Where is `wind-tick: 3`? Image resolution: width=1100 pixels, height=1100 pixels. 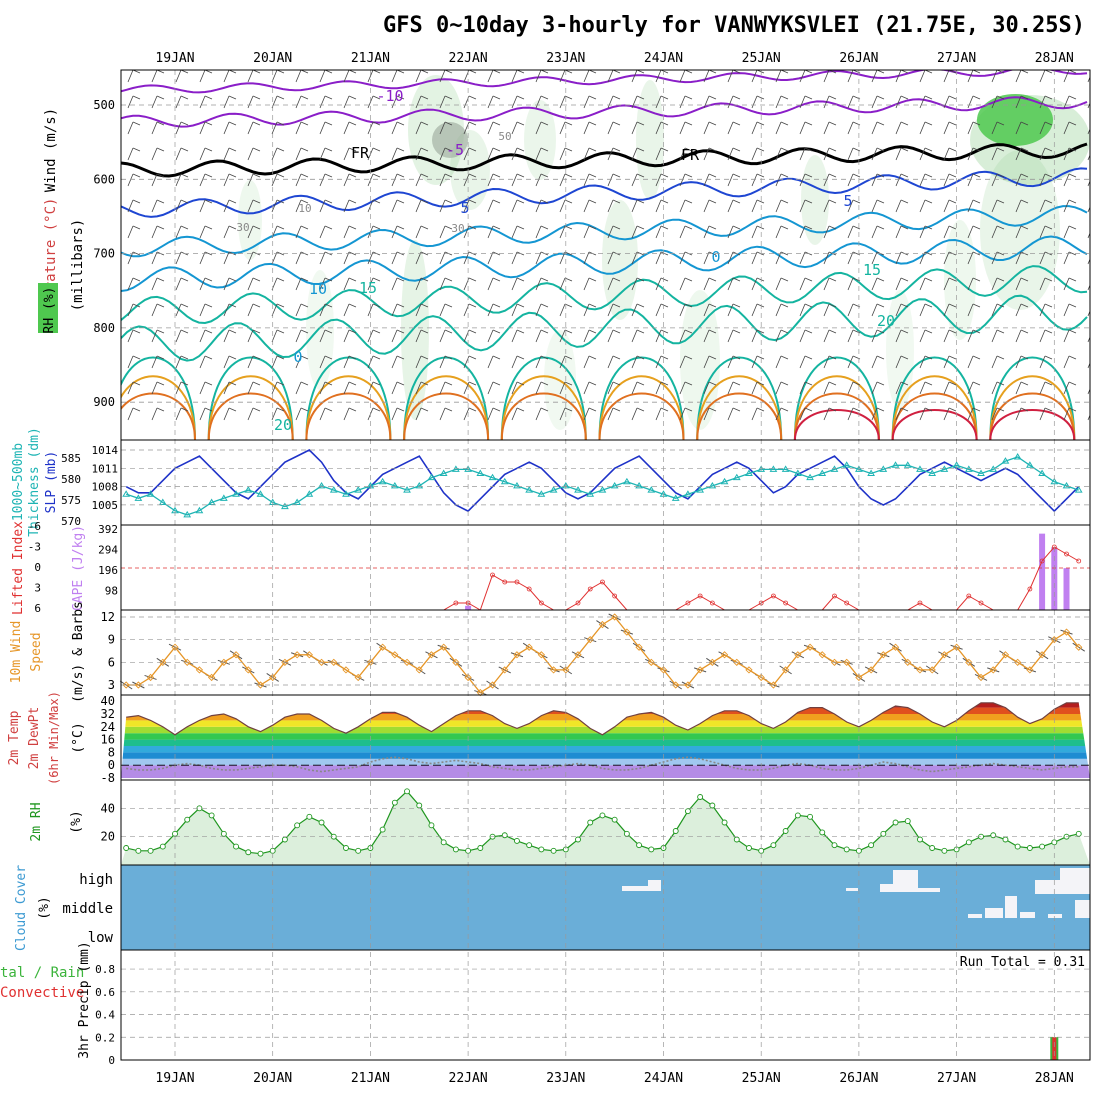 wind-tick: 3 is located at coordinates (111, 685).